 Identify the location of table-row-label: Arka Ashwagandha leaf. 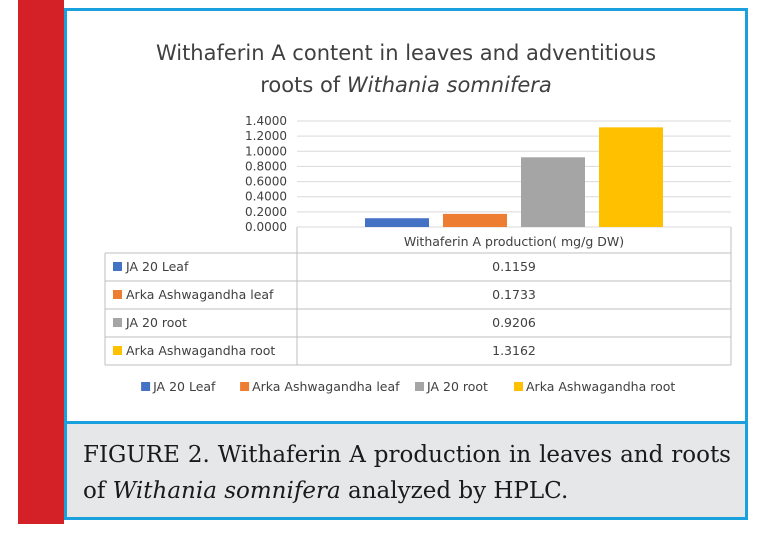
(200, 294).